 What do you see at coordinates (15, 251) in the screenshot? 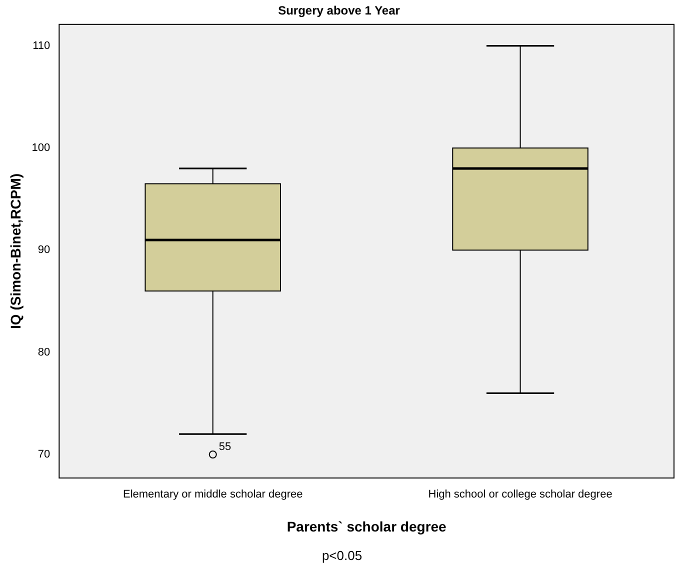
I see `y-axis-title: IQ (Simon-Binet,RCPM)` at bounding box center [15, 251].